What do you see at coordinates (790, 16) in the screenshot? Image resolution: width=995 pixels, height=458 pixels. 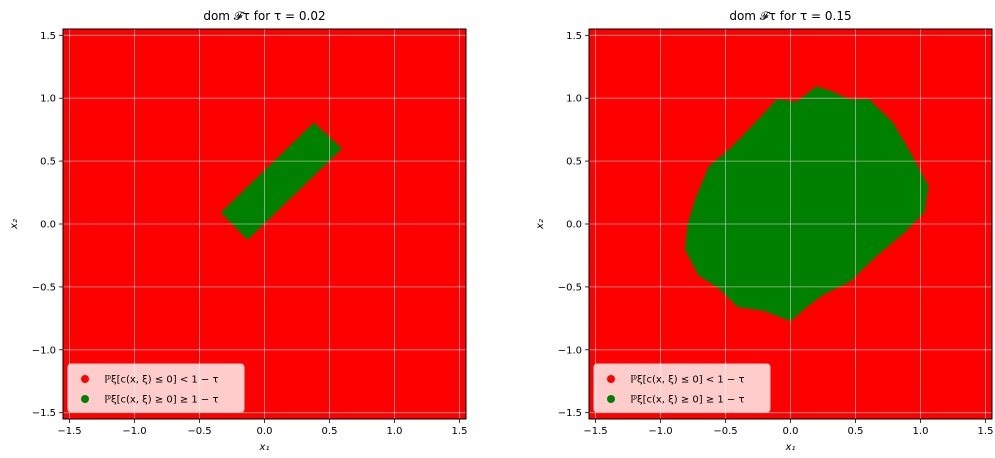 I see `chart-title: dom 𝓕τ for τ = 0.15` at bounding box center [790, 16].